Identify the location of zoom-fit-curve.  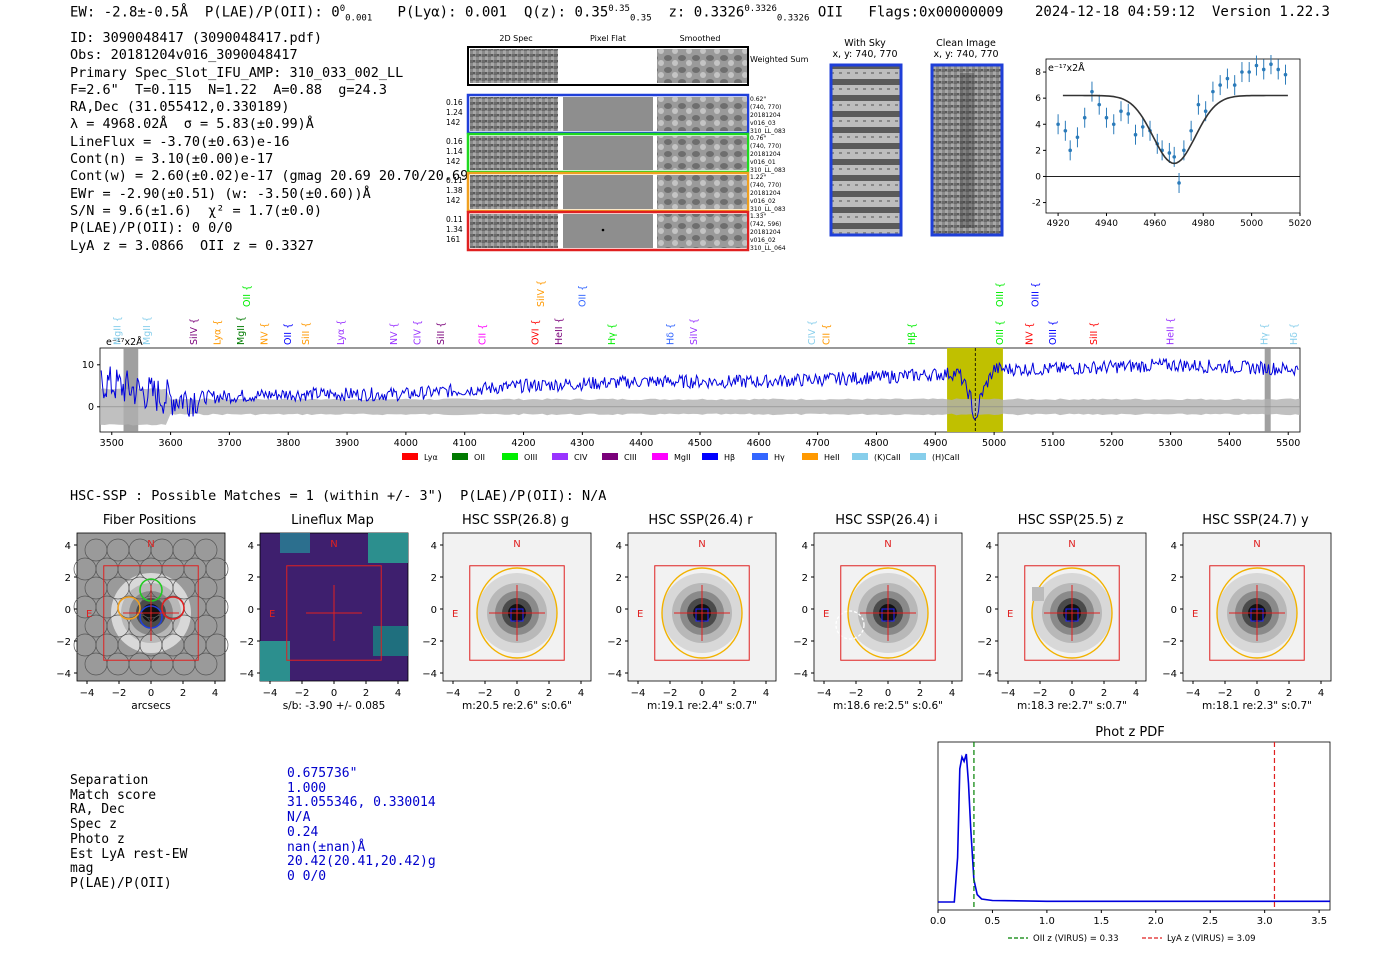
(1175, 129).